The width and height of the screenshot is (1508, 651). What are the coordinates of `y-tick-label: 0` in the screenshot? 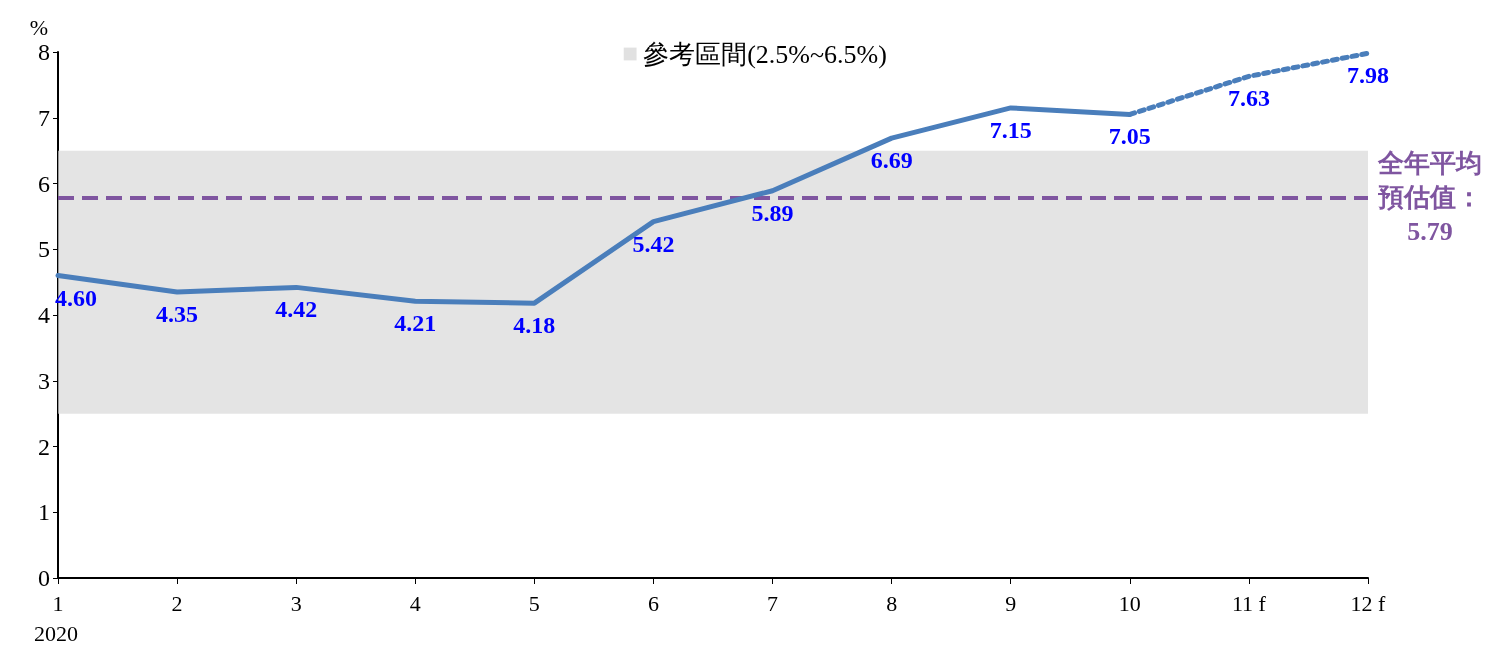 It's located at (44, 578).